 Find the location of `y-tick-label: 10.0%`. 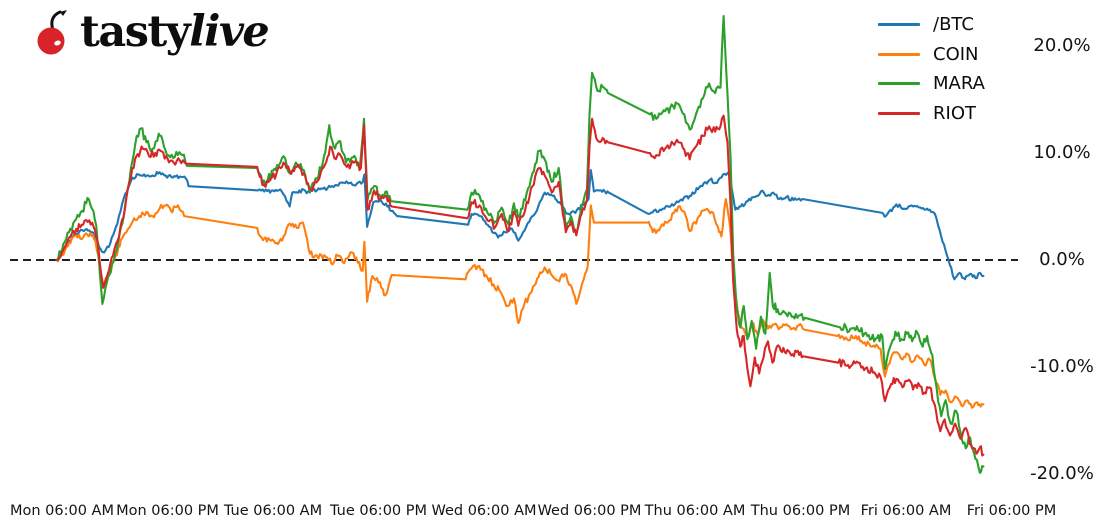

y-tick-label: 10.0% is located at coordinates (1062, 152).